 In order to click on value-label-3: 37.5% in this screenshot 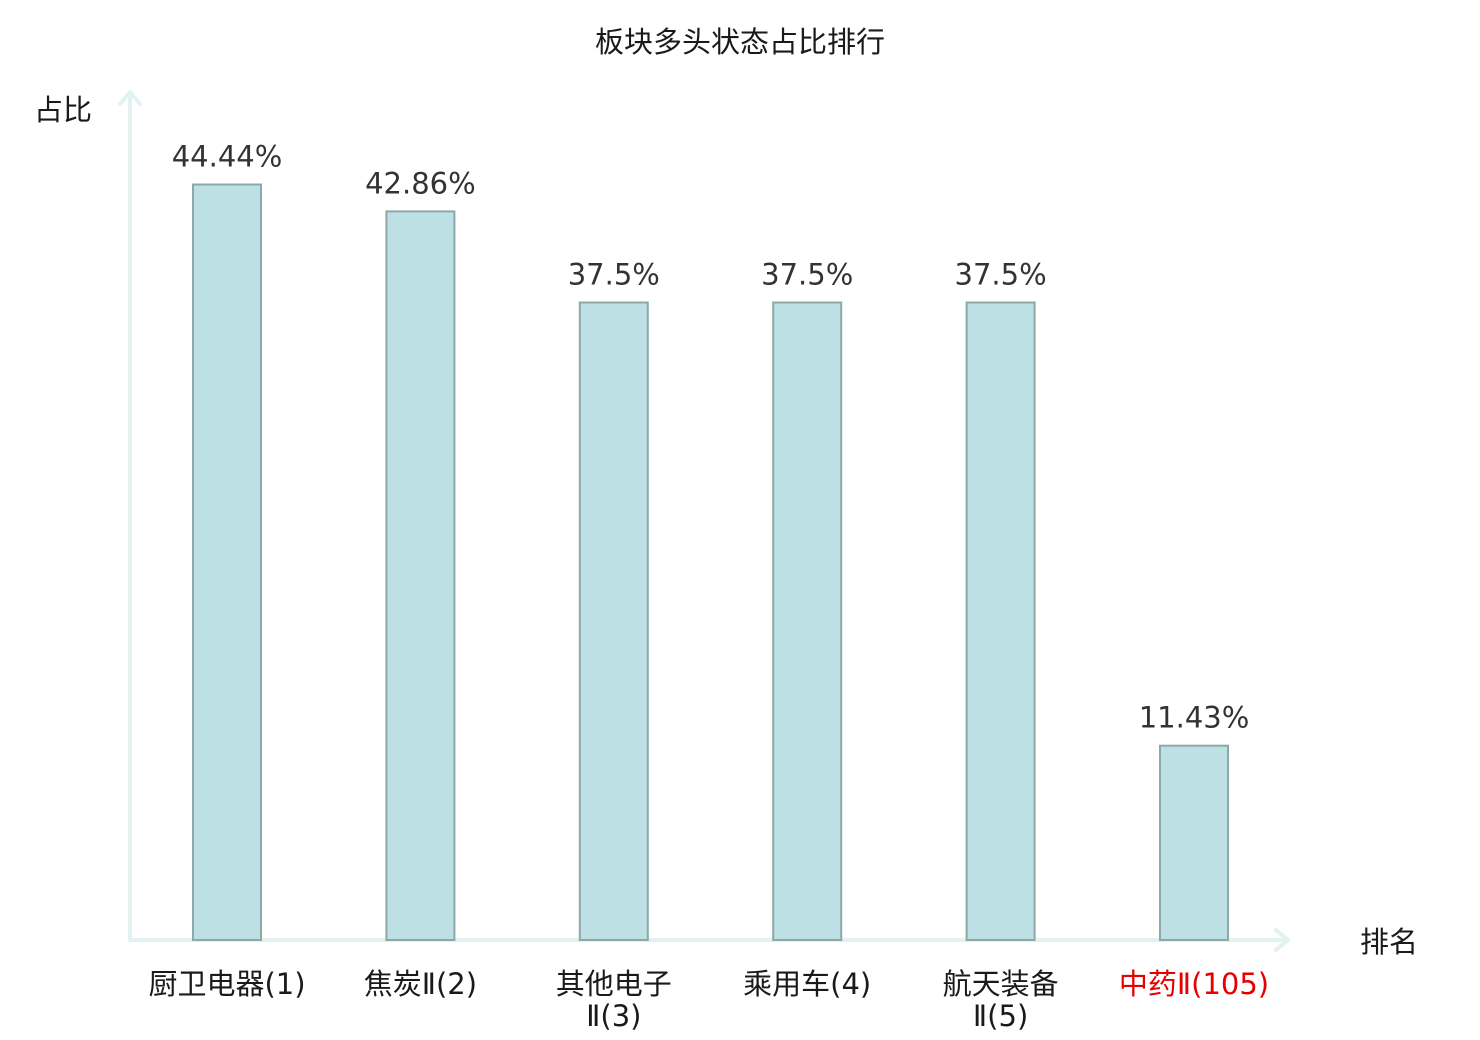, I will do `click(807, 275)`.